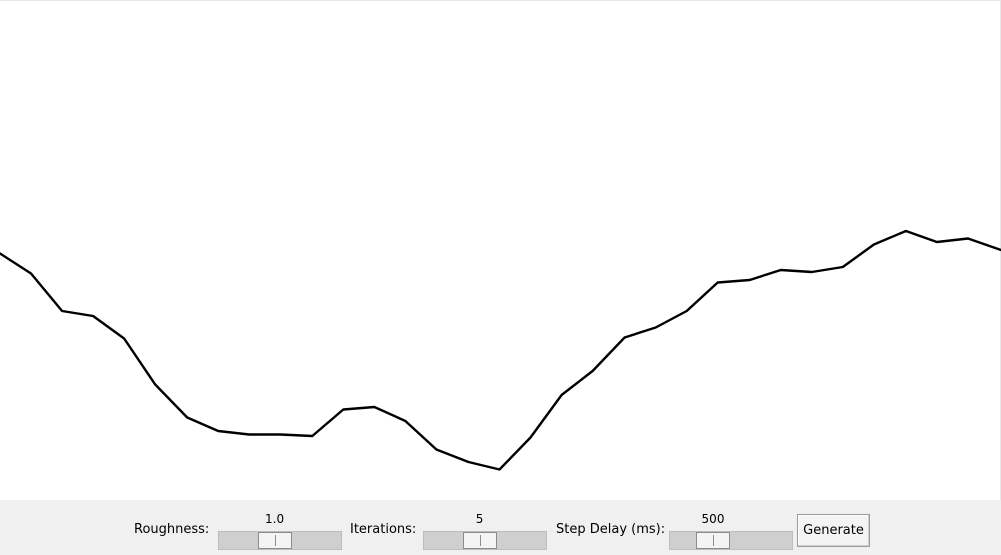 This screenshot has width=1001, height=555. Describe the element at coordinates (479, 540) in the screenshot. I see `iterations-slider-thumb` at that location.